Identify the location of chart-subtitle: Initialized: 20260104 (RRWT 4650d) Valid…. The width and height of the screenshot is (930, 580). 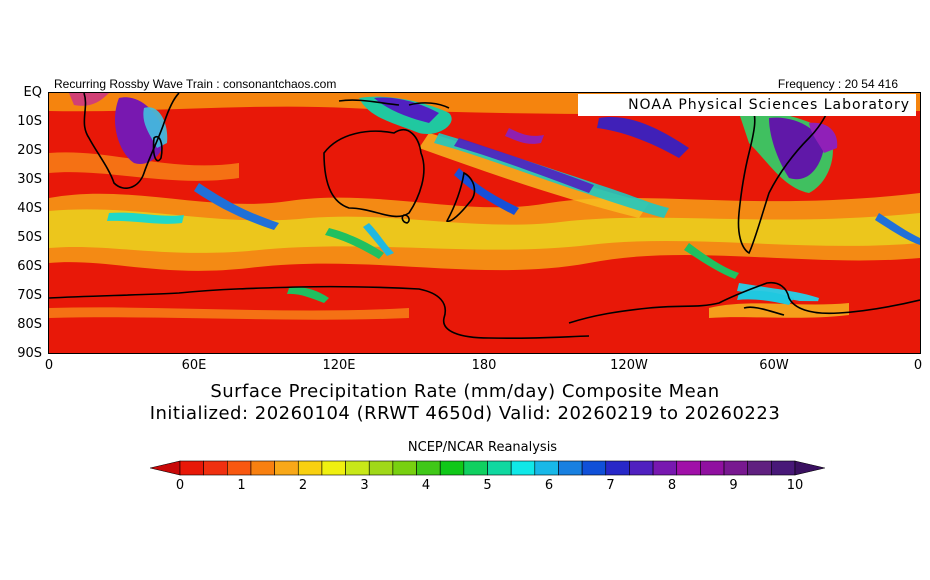
(465, 413).